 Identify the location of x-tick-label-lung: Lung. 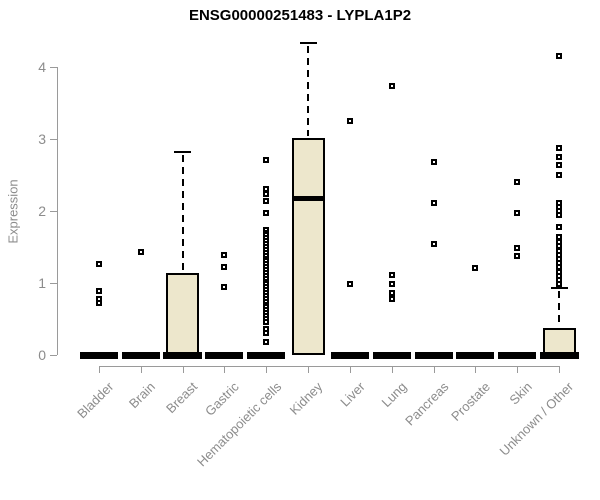
(394, 395).